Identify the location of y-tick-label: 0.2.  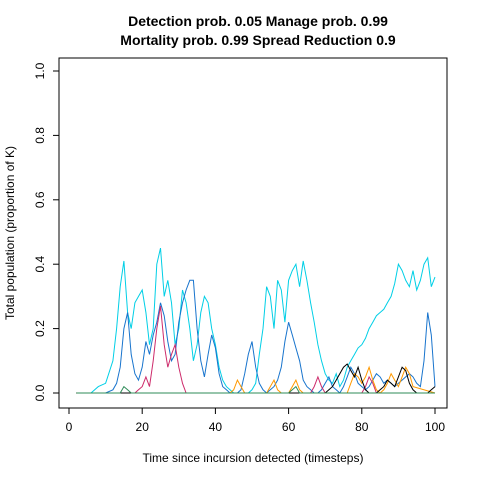
(40, 328).